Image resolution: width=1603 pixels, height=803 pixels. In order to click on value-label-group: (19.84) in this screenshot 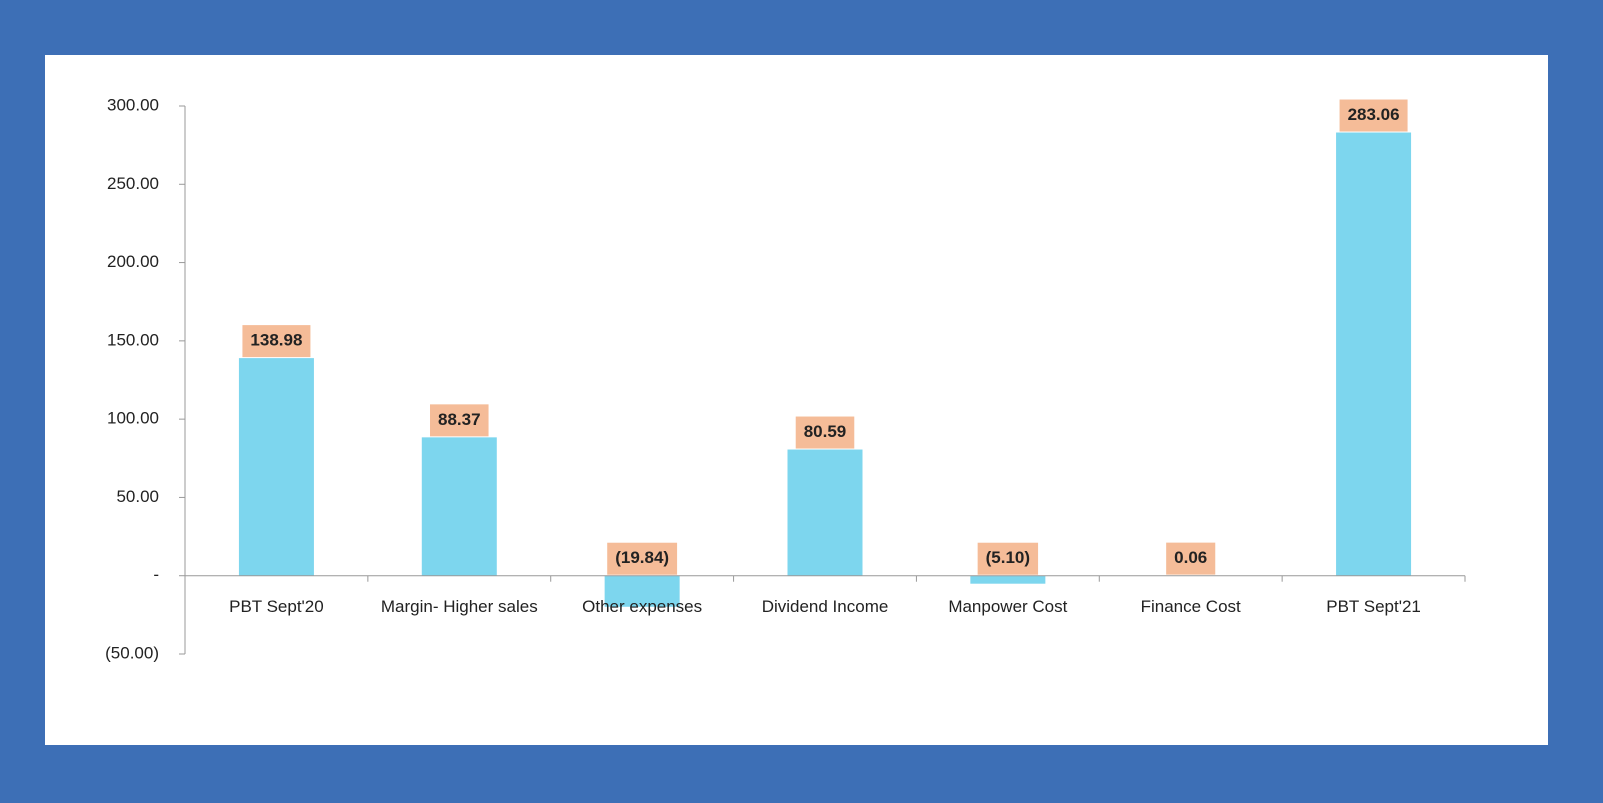, I will do `click(642, 558)`.